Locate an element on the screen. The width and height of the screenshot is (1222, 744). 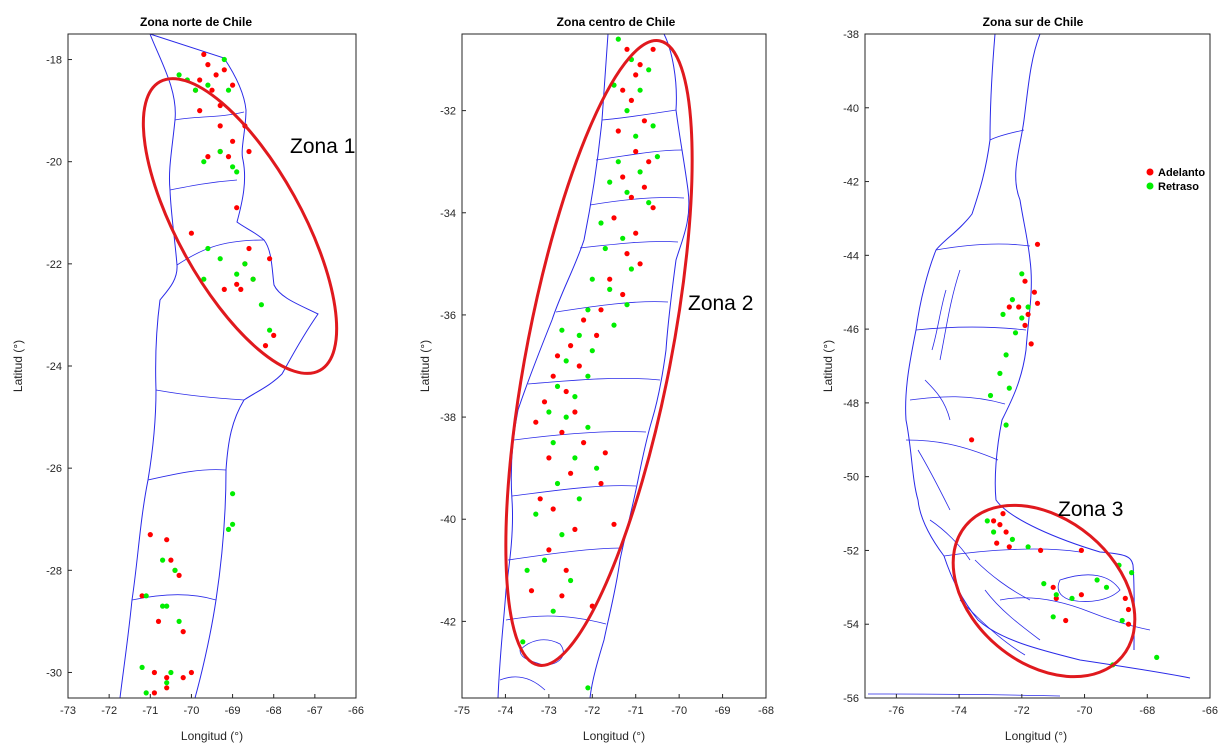
panel-centro-y-tick-label: -32 is located at coordinates (448, 112).